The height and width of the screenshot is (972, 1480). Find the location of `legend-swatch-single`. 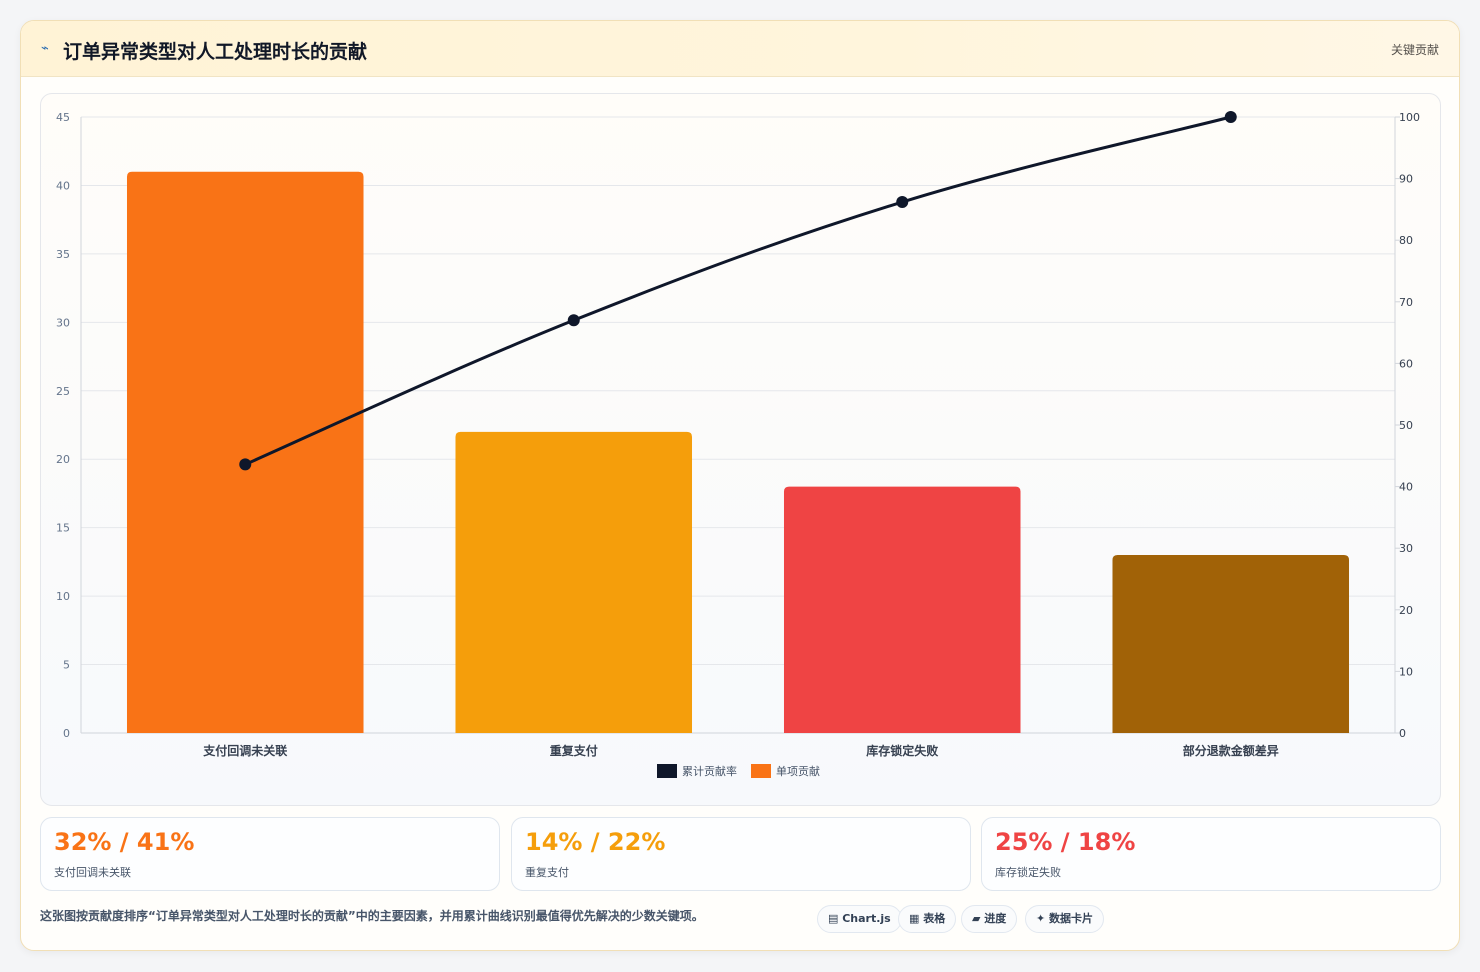

legend-swatch-single is located at coordinates (761, 771).